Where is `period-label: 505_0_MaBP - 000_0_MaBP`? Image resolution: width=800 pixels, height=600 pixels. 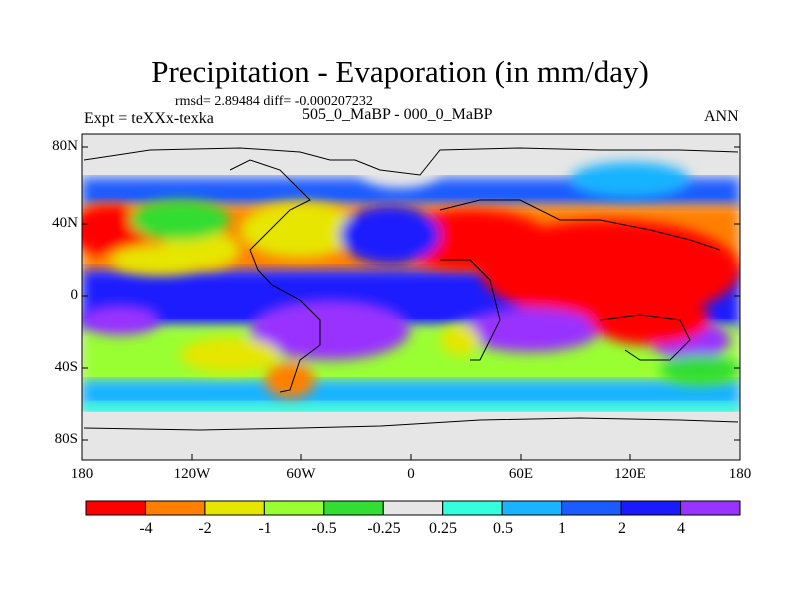 period-label: 505_0_MaBP - 000_0_MaBP is located at coordinates (397, 114).